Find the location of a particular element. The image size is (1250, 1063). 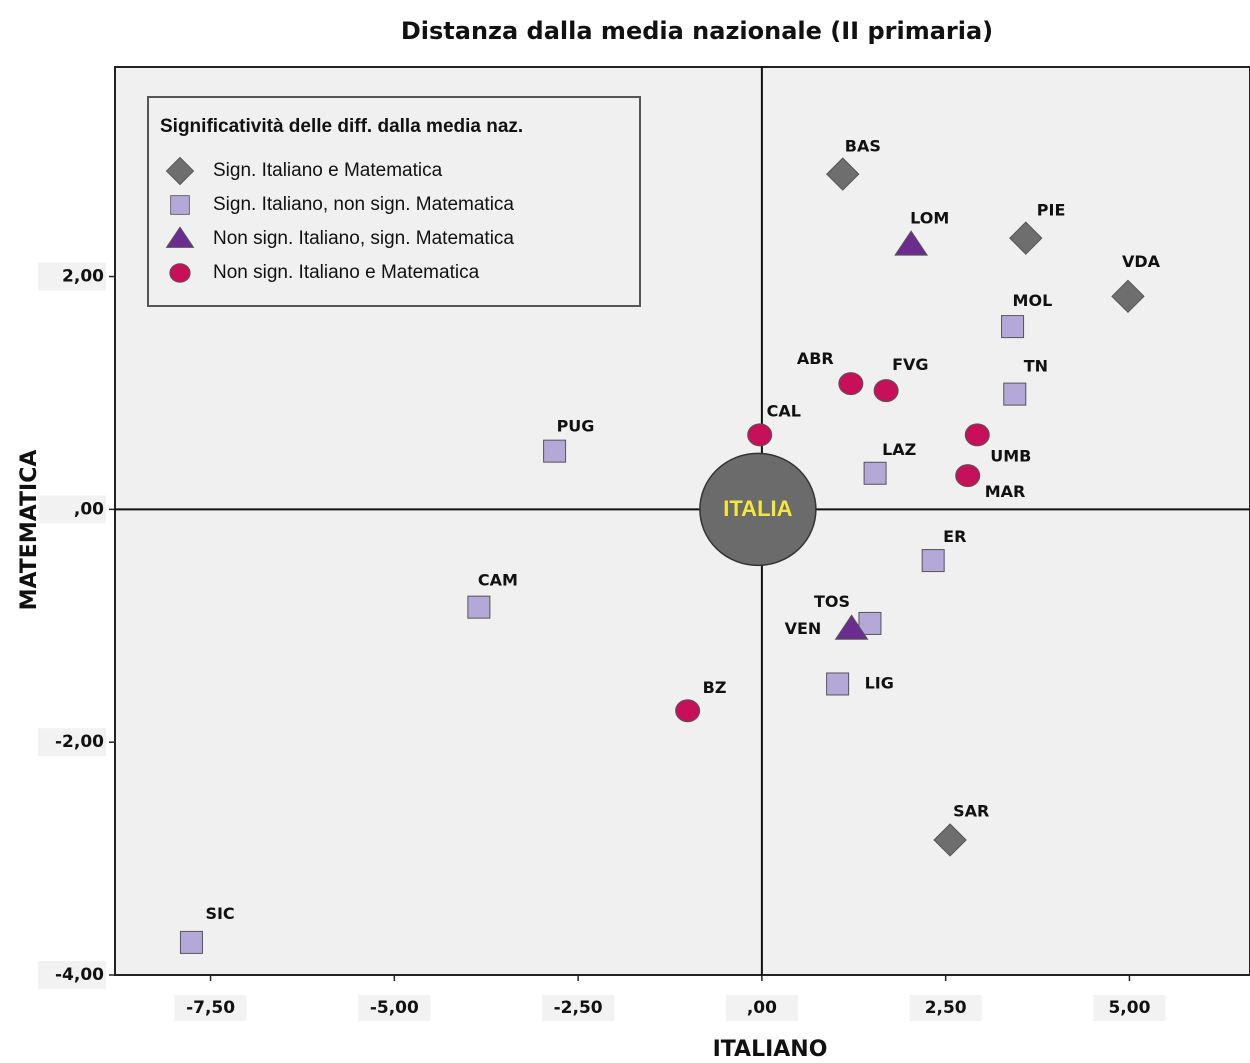

point-label: CAL is located at coordinates (784, 410).